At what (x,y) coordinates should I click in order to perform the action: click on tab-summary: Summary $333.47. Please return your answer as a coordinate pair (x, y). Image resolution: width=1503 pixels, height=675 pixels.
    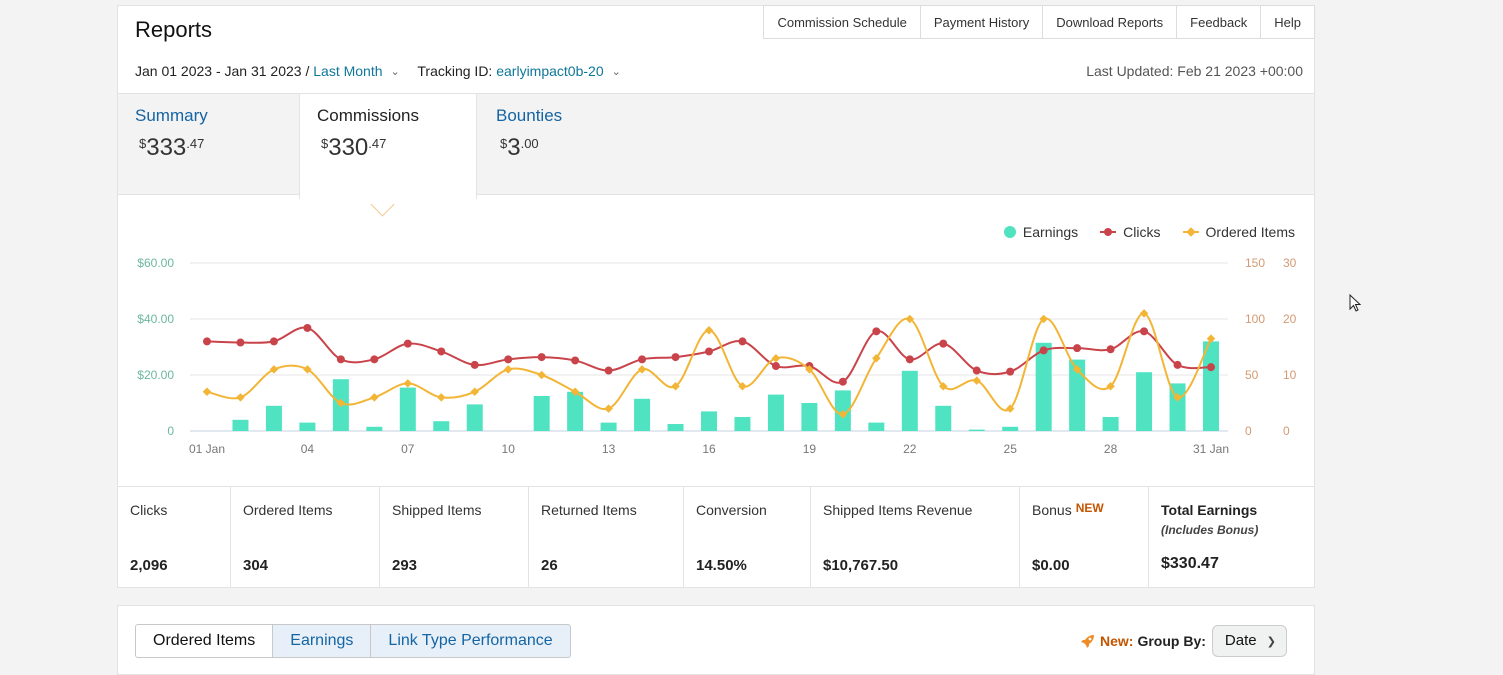
    Looking at the image, I should click on (208, 144).